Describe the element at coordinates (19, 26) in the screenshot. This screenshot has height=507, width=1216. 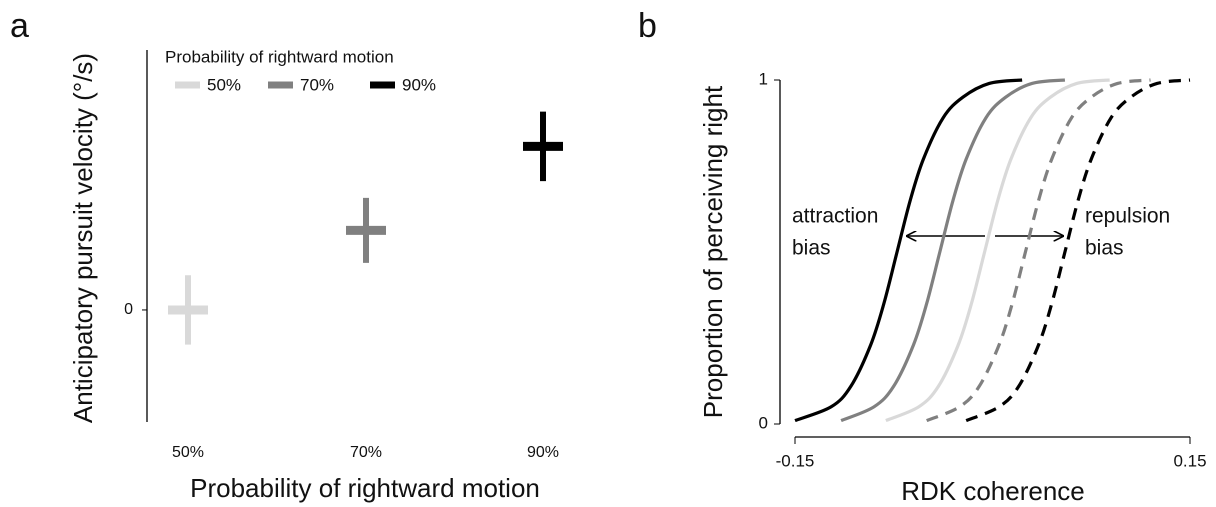
I see `panel-label: a` at that location.